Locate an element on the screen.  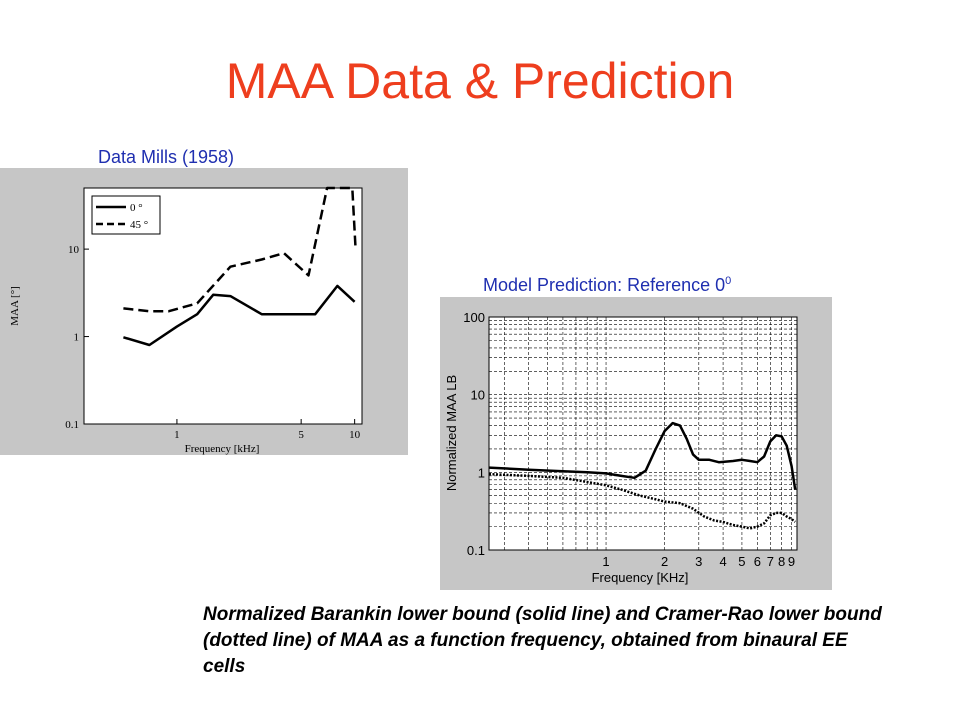
series-line-0deg is located at coordinates (239, 315).